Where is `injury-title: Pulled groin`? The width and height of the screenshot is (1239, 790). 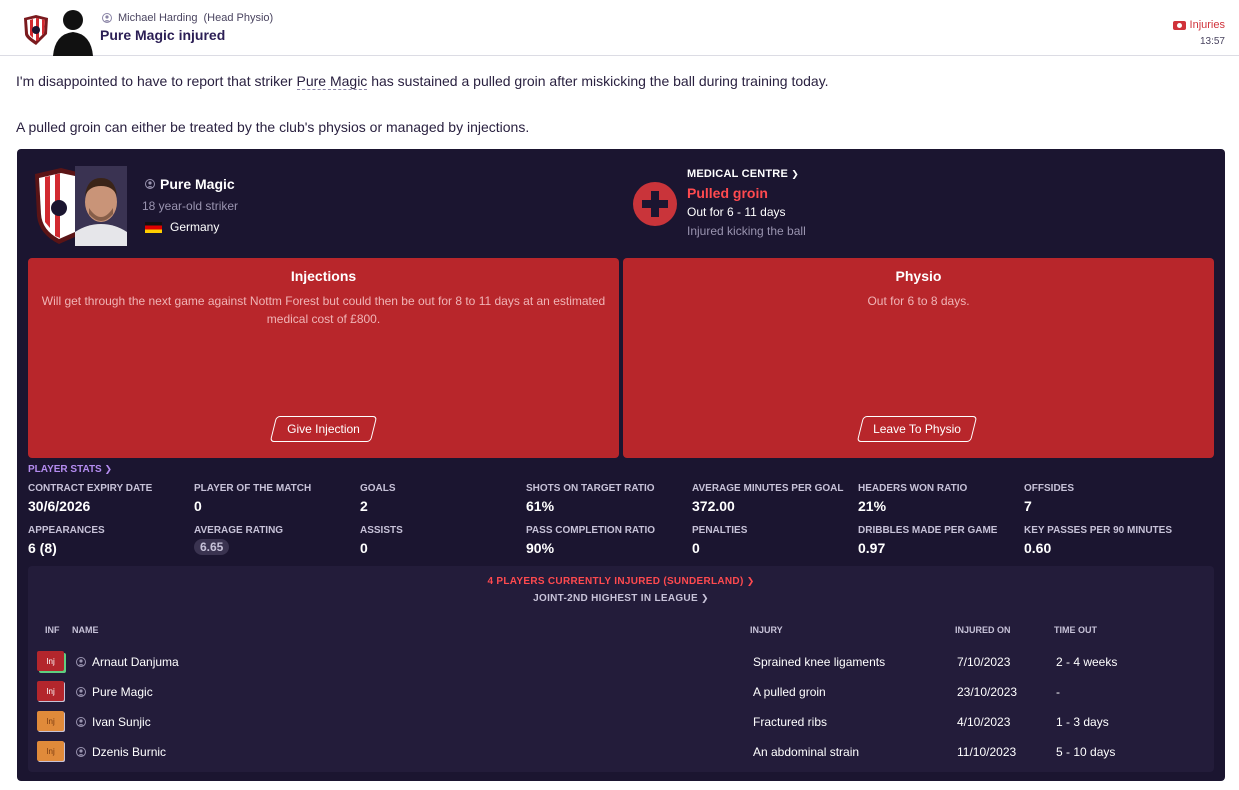 injury-title: Pulled groin is located at coordinates (727, 193).